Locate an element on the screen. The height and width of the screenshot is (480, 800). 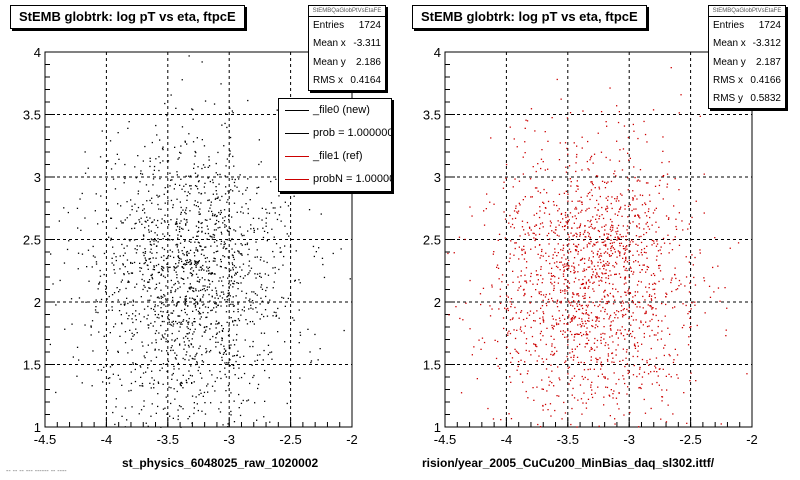
stats-header: StEMBQaGlobPtVsEtaFE is located at coordinates (747, 11).